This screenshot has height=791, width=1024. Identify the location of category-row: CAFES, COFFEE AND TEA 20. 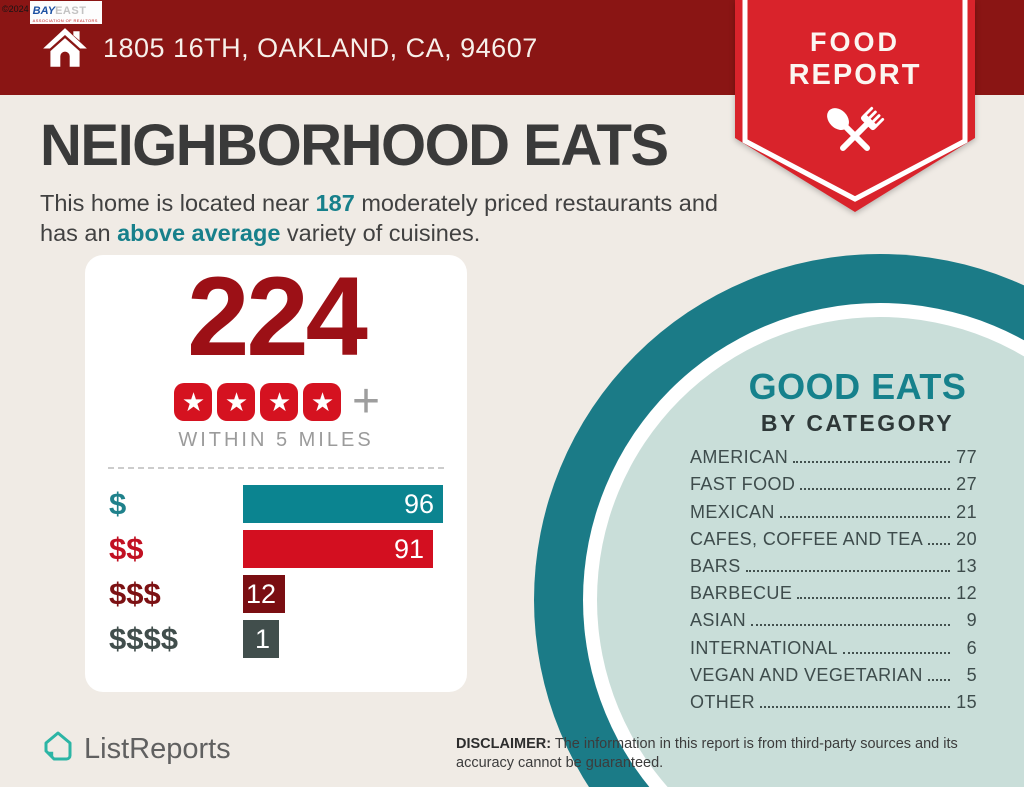
(833, 536).